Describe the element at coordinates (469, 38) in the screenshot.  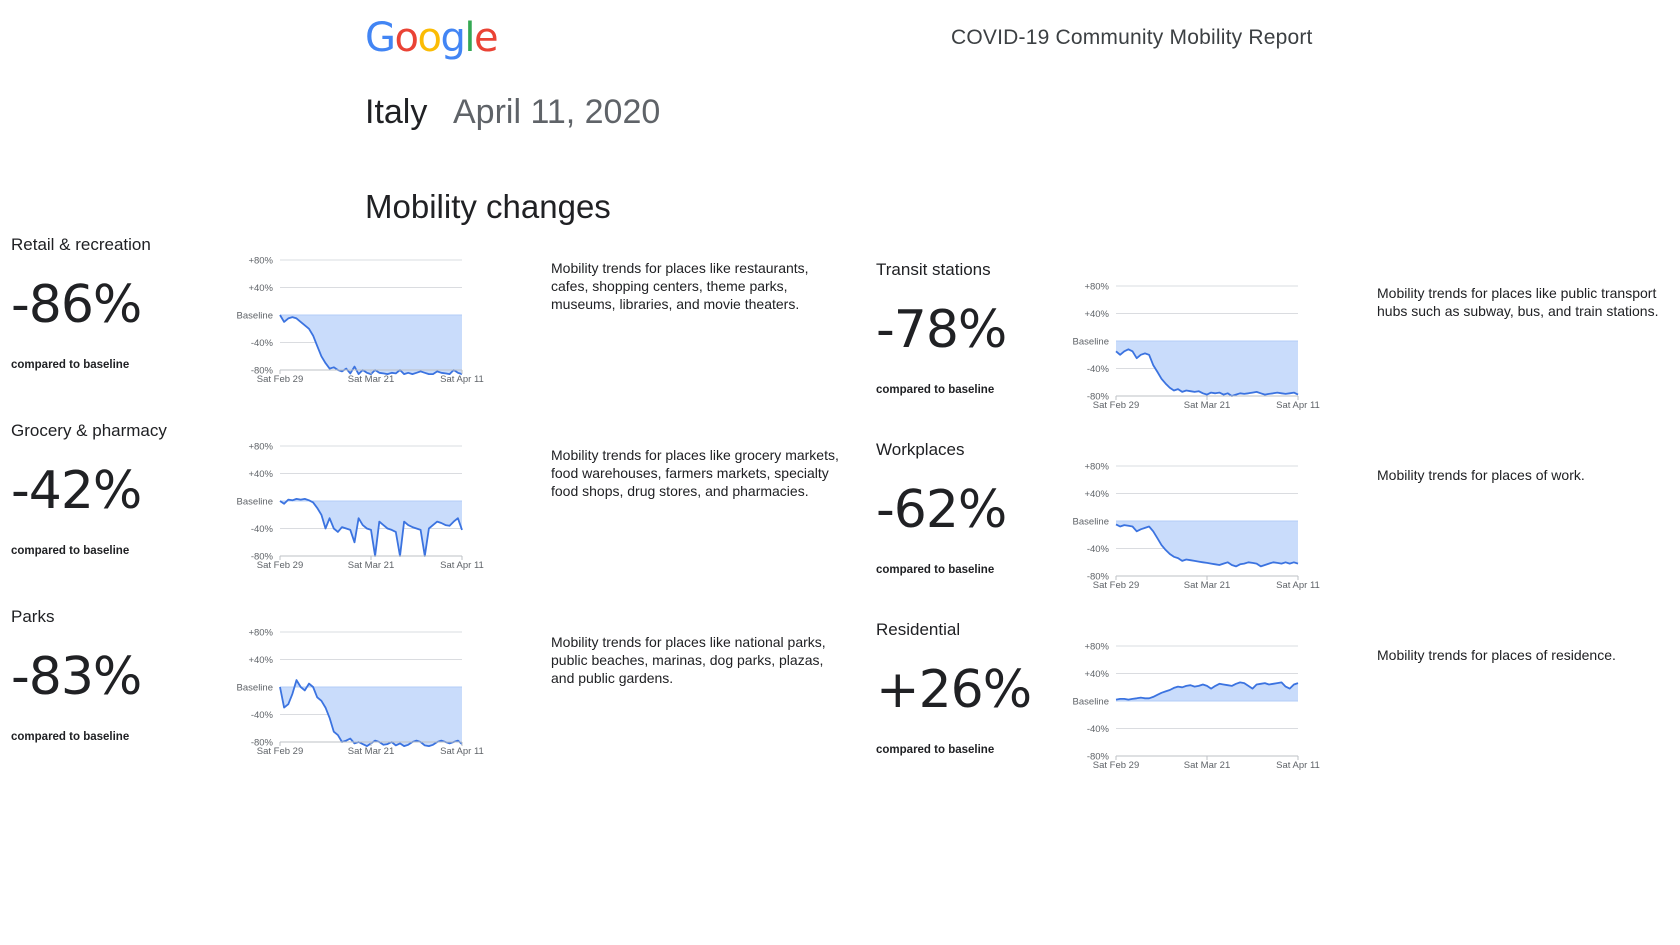
I see `logo-letter: l` at that location.